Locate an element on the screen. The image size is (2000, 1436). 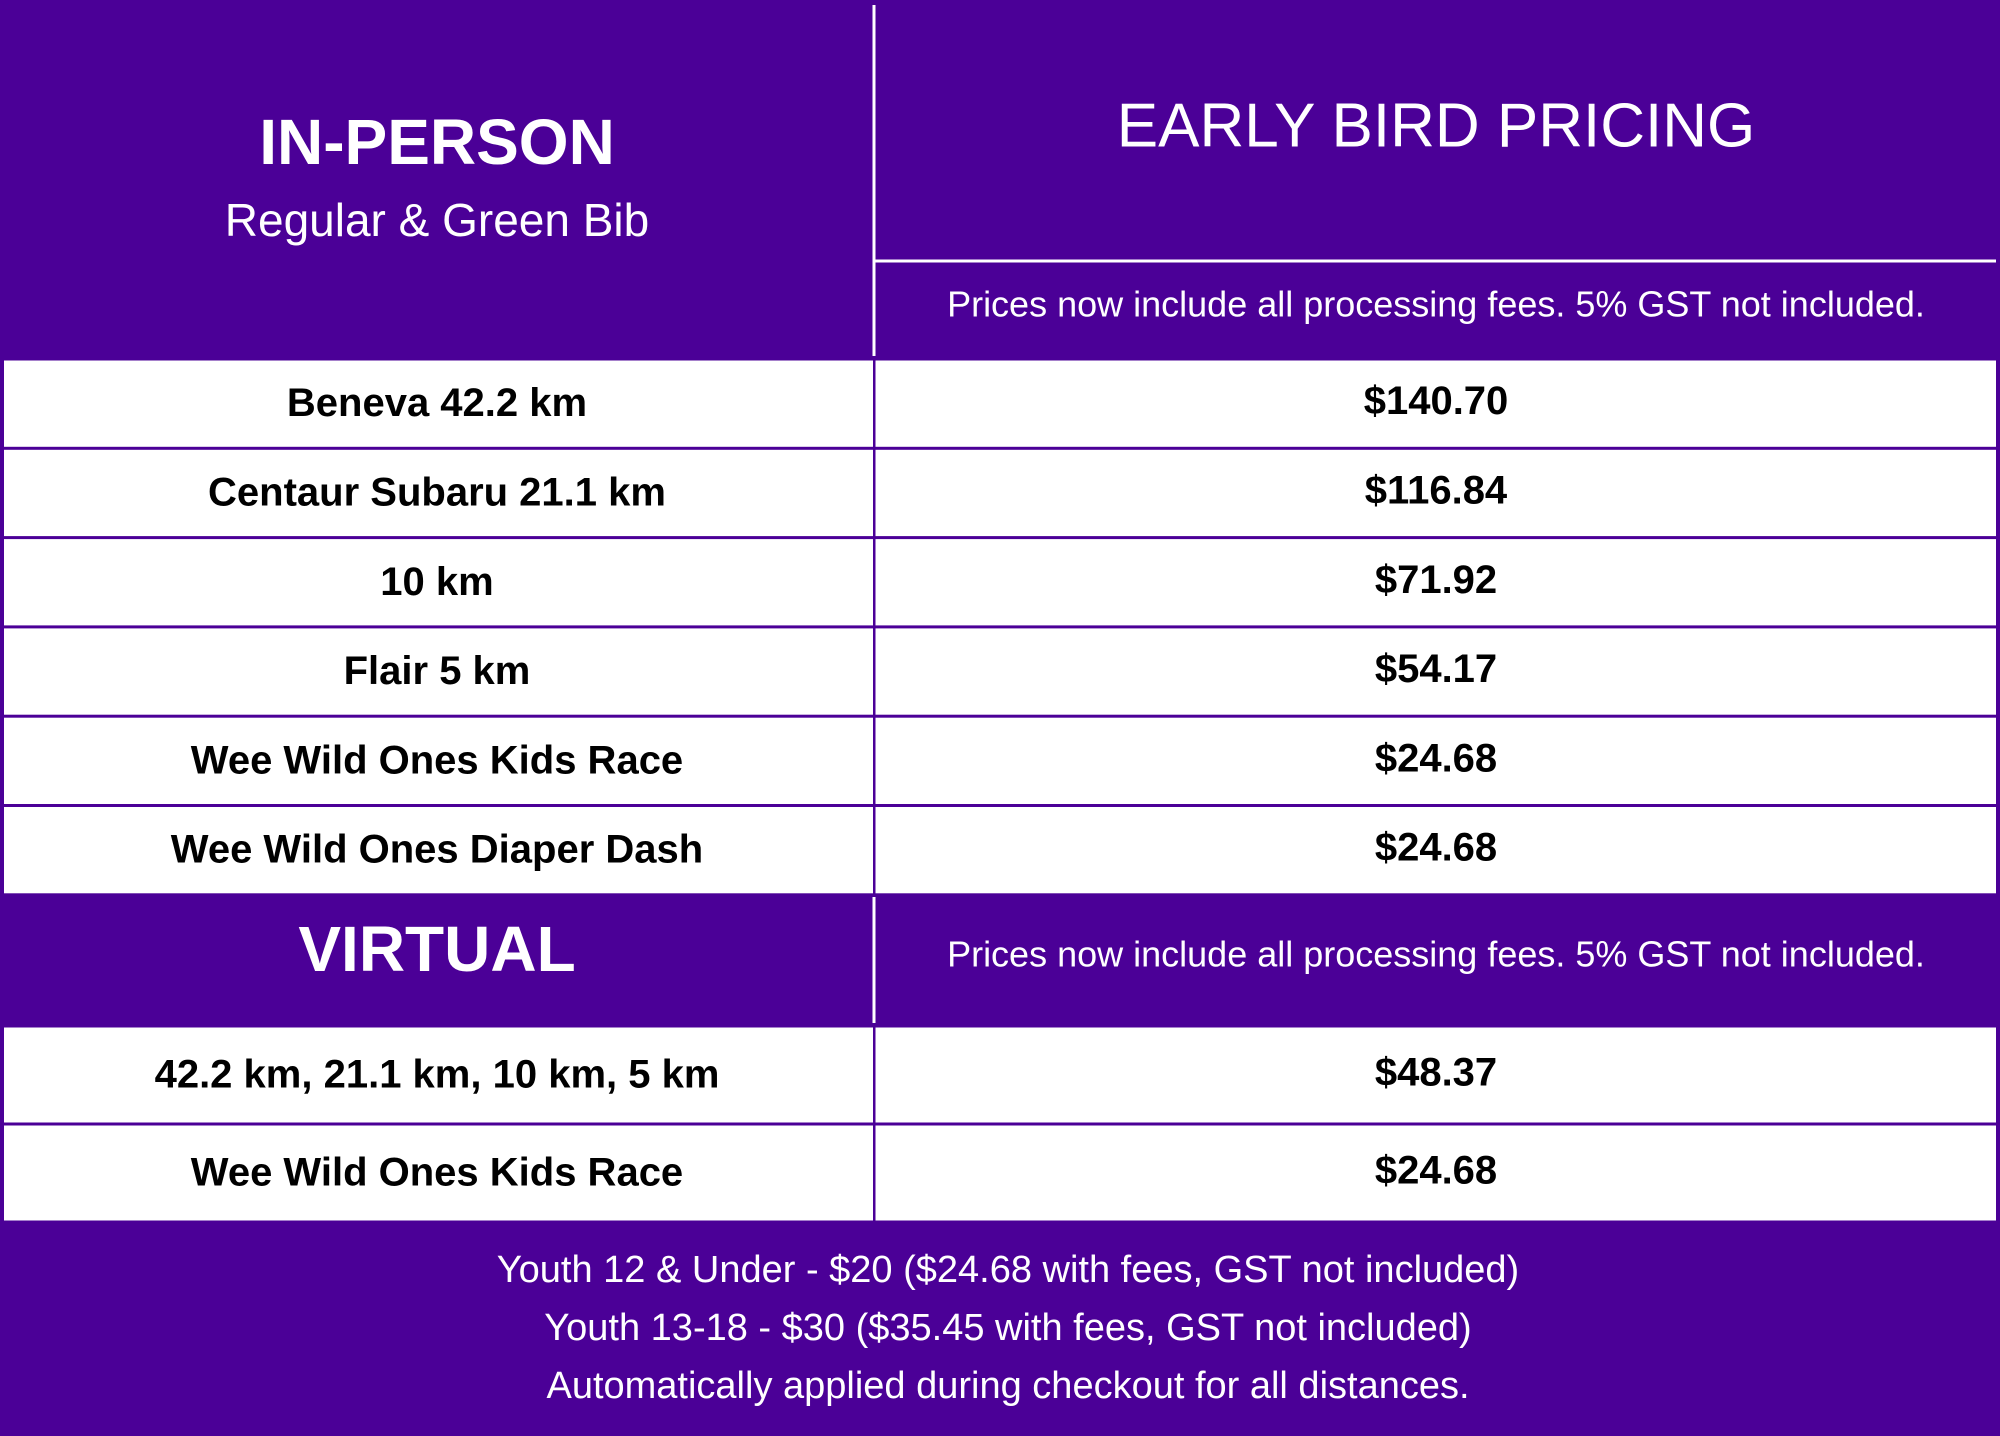
event-price: $116.84 is located at coordinates (1436, 491).